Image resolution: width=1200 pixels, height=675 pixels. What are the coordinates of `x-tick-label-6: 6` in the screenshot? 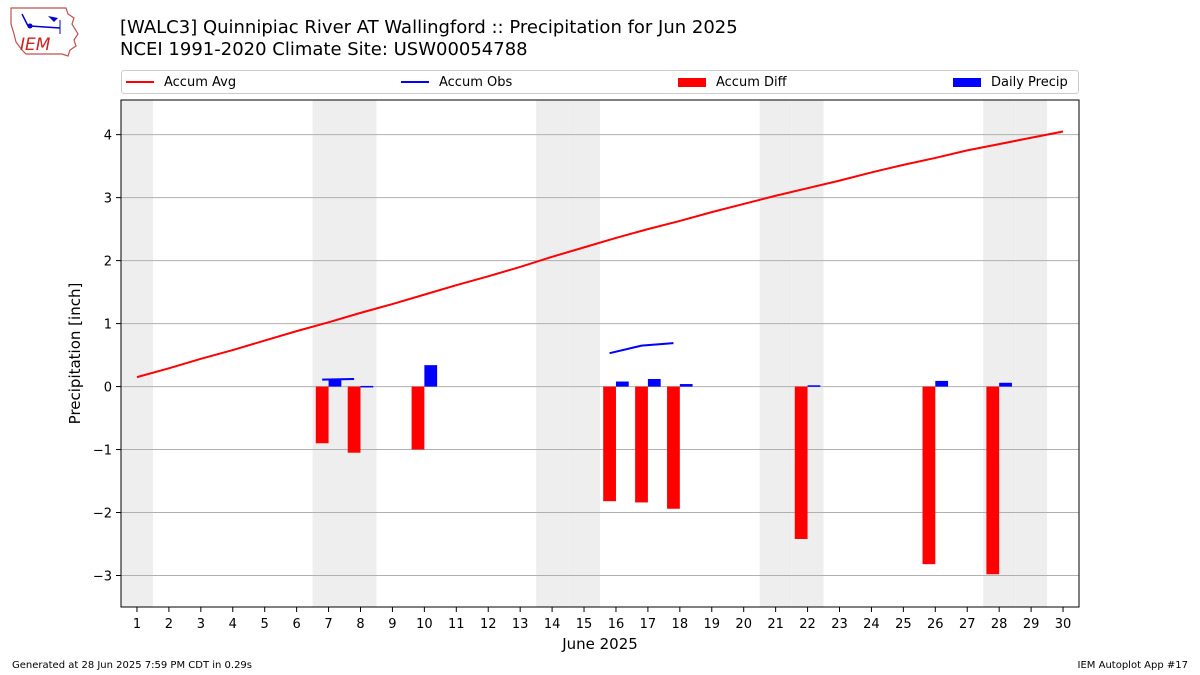 It's located at (296, 624).